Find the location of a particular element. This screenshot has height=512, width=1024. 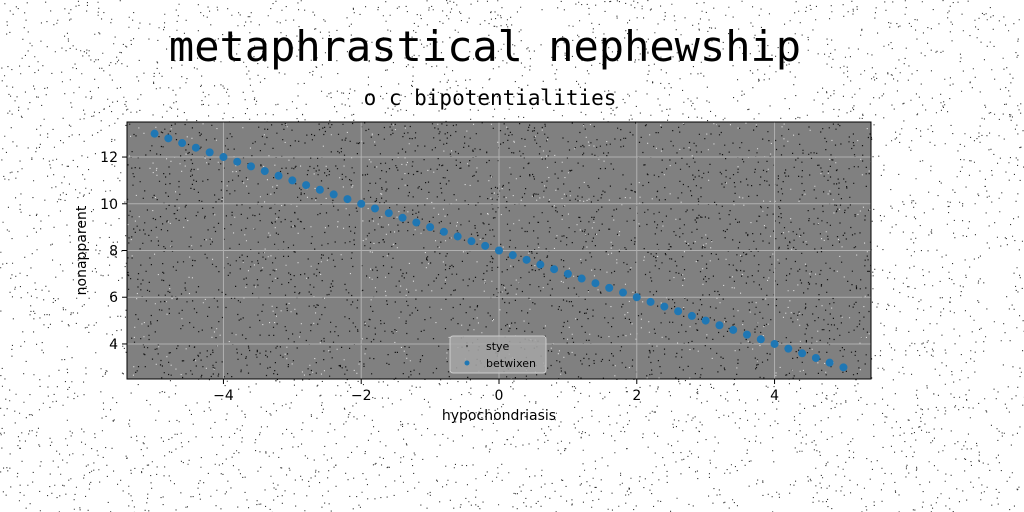

x-axis: −4 −2 0 2 4 is located at coordinates (496, 391).